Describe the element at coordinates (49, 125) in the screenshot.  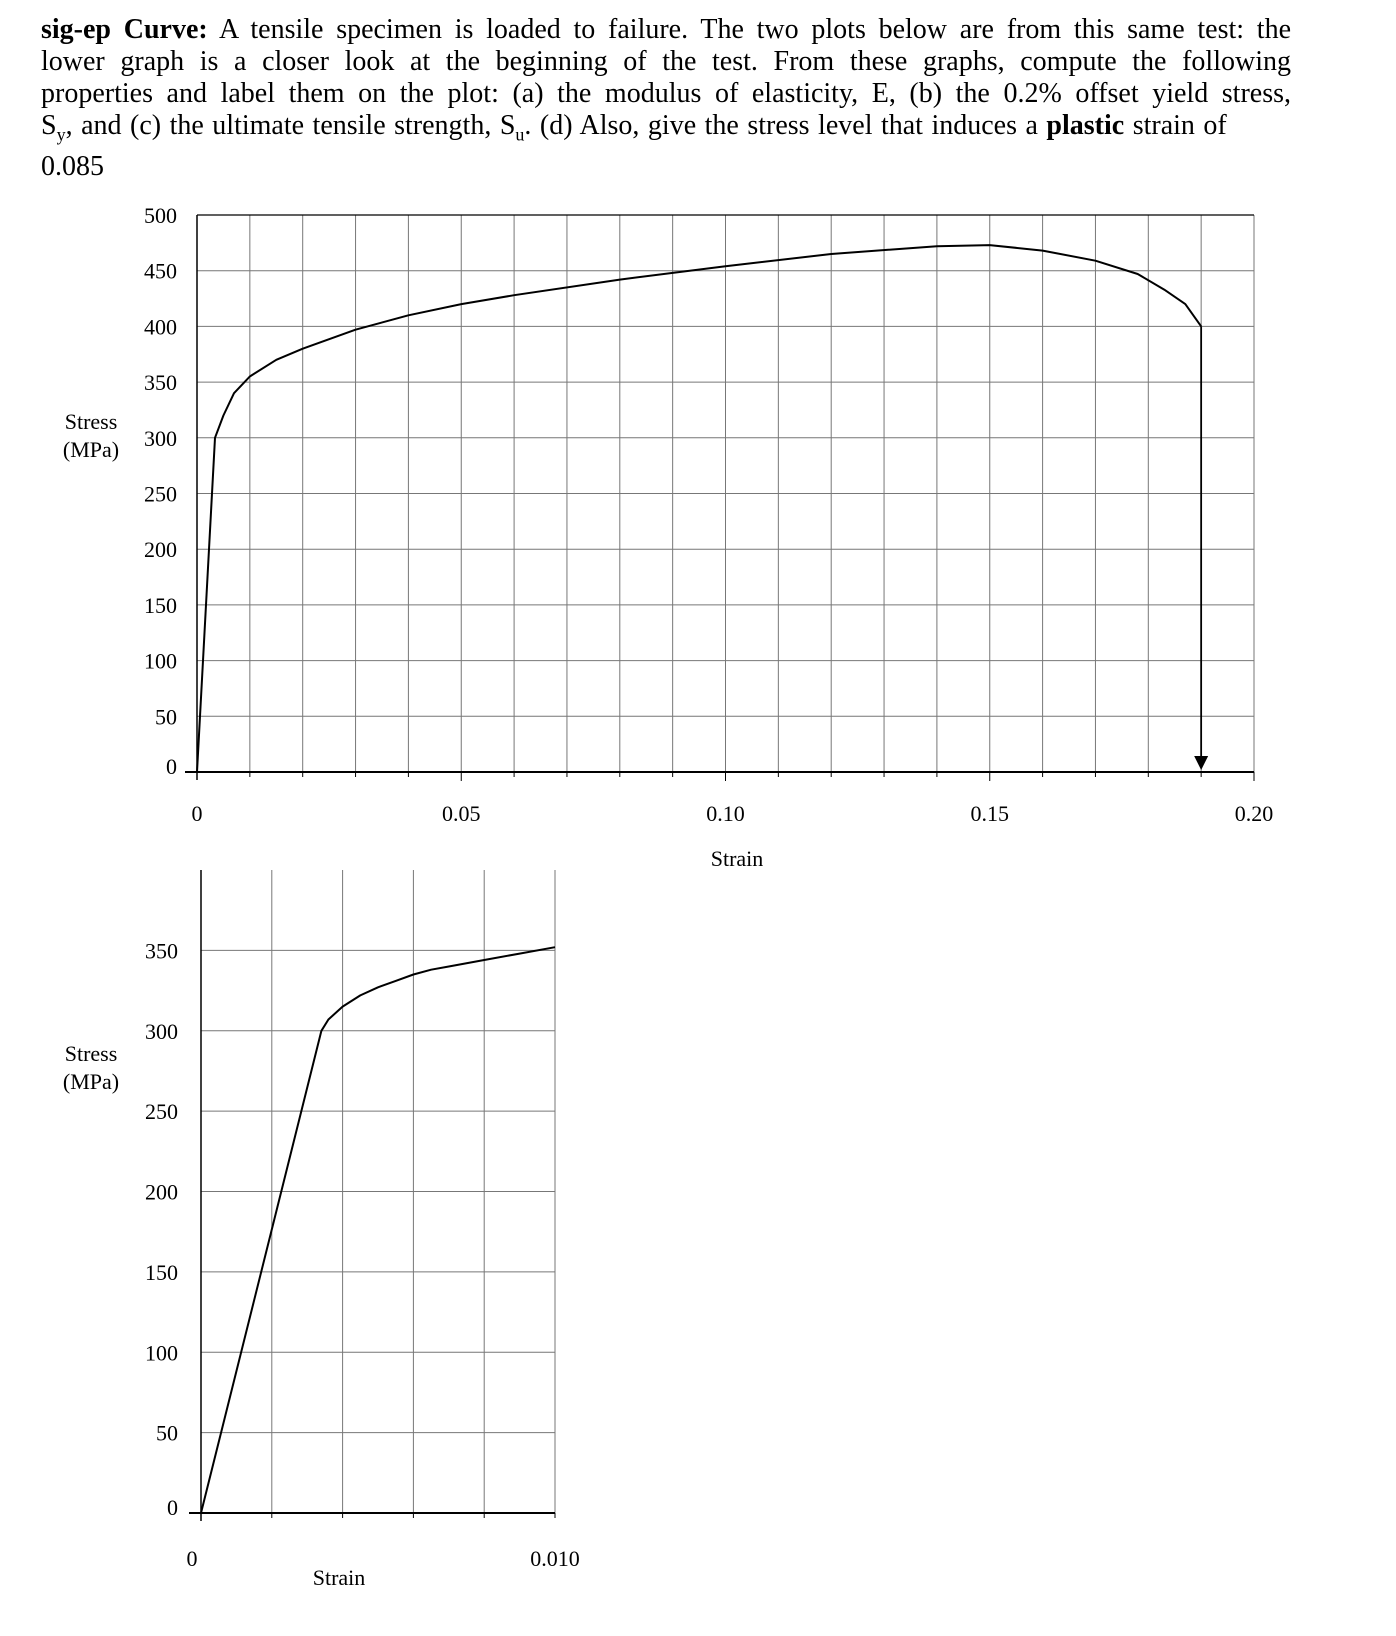
I see `sy-symbol: S` at that location.